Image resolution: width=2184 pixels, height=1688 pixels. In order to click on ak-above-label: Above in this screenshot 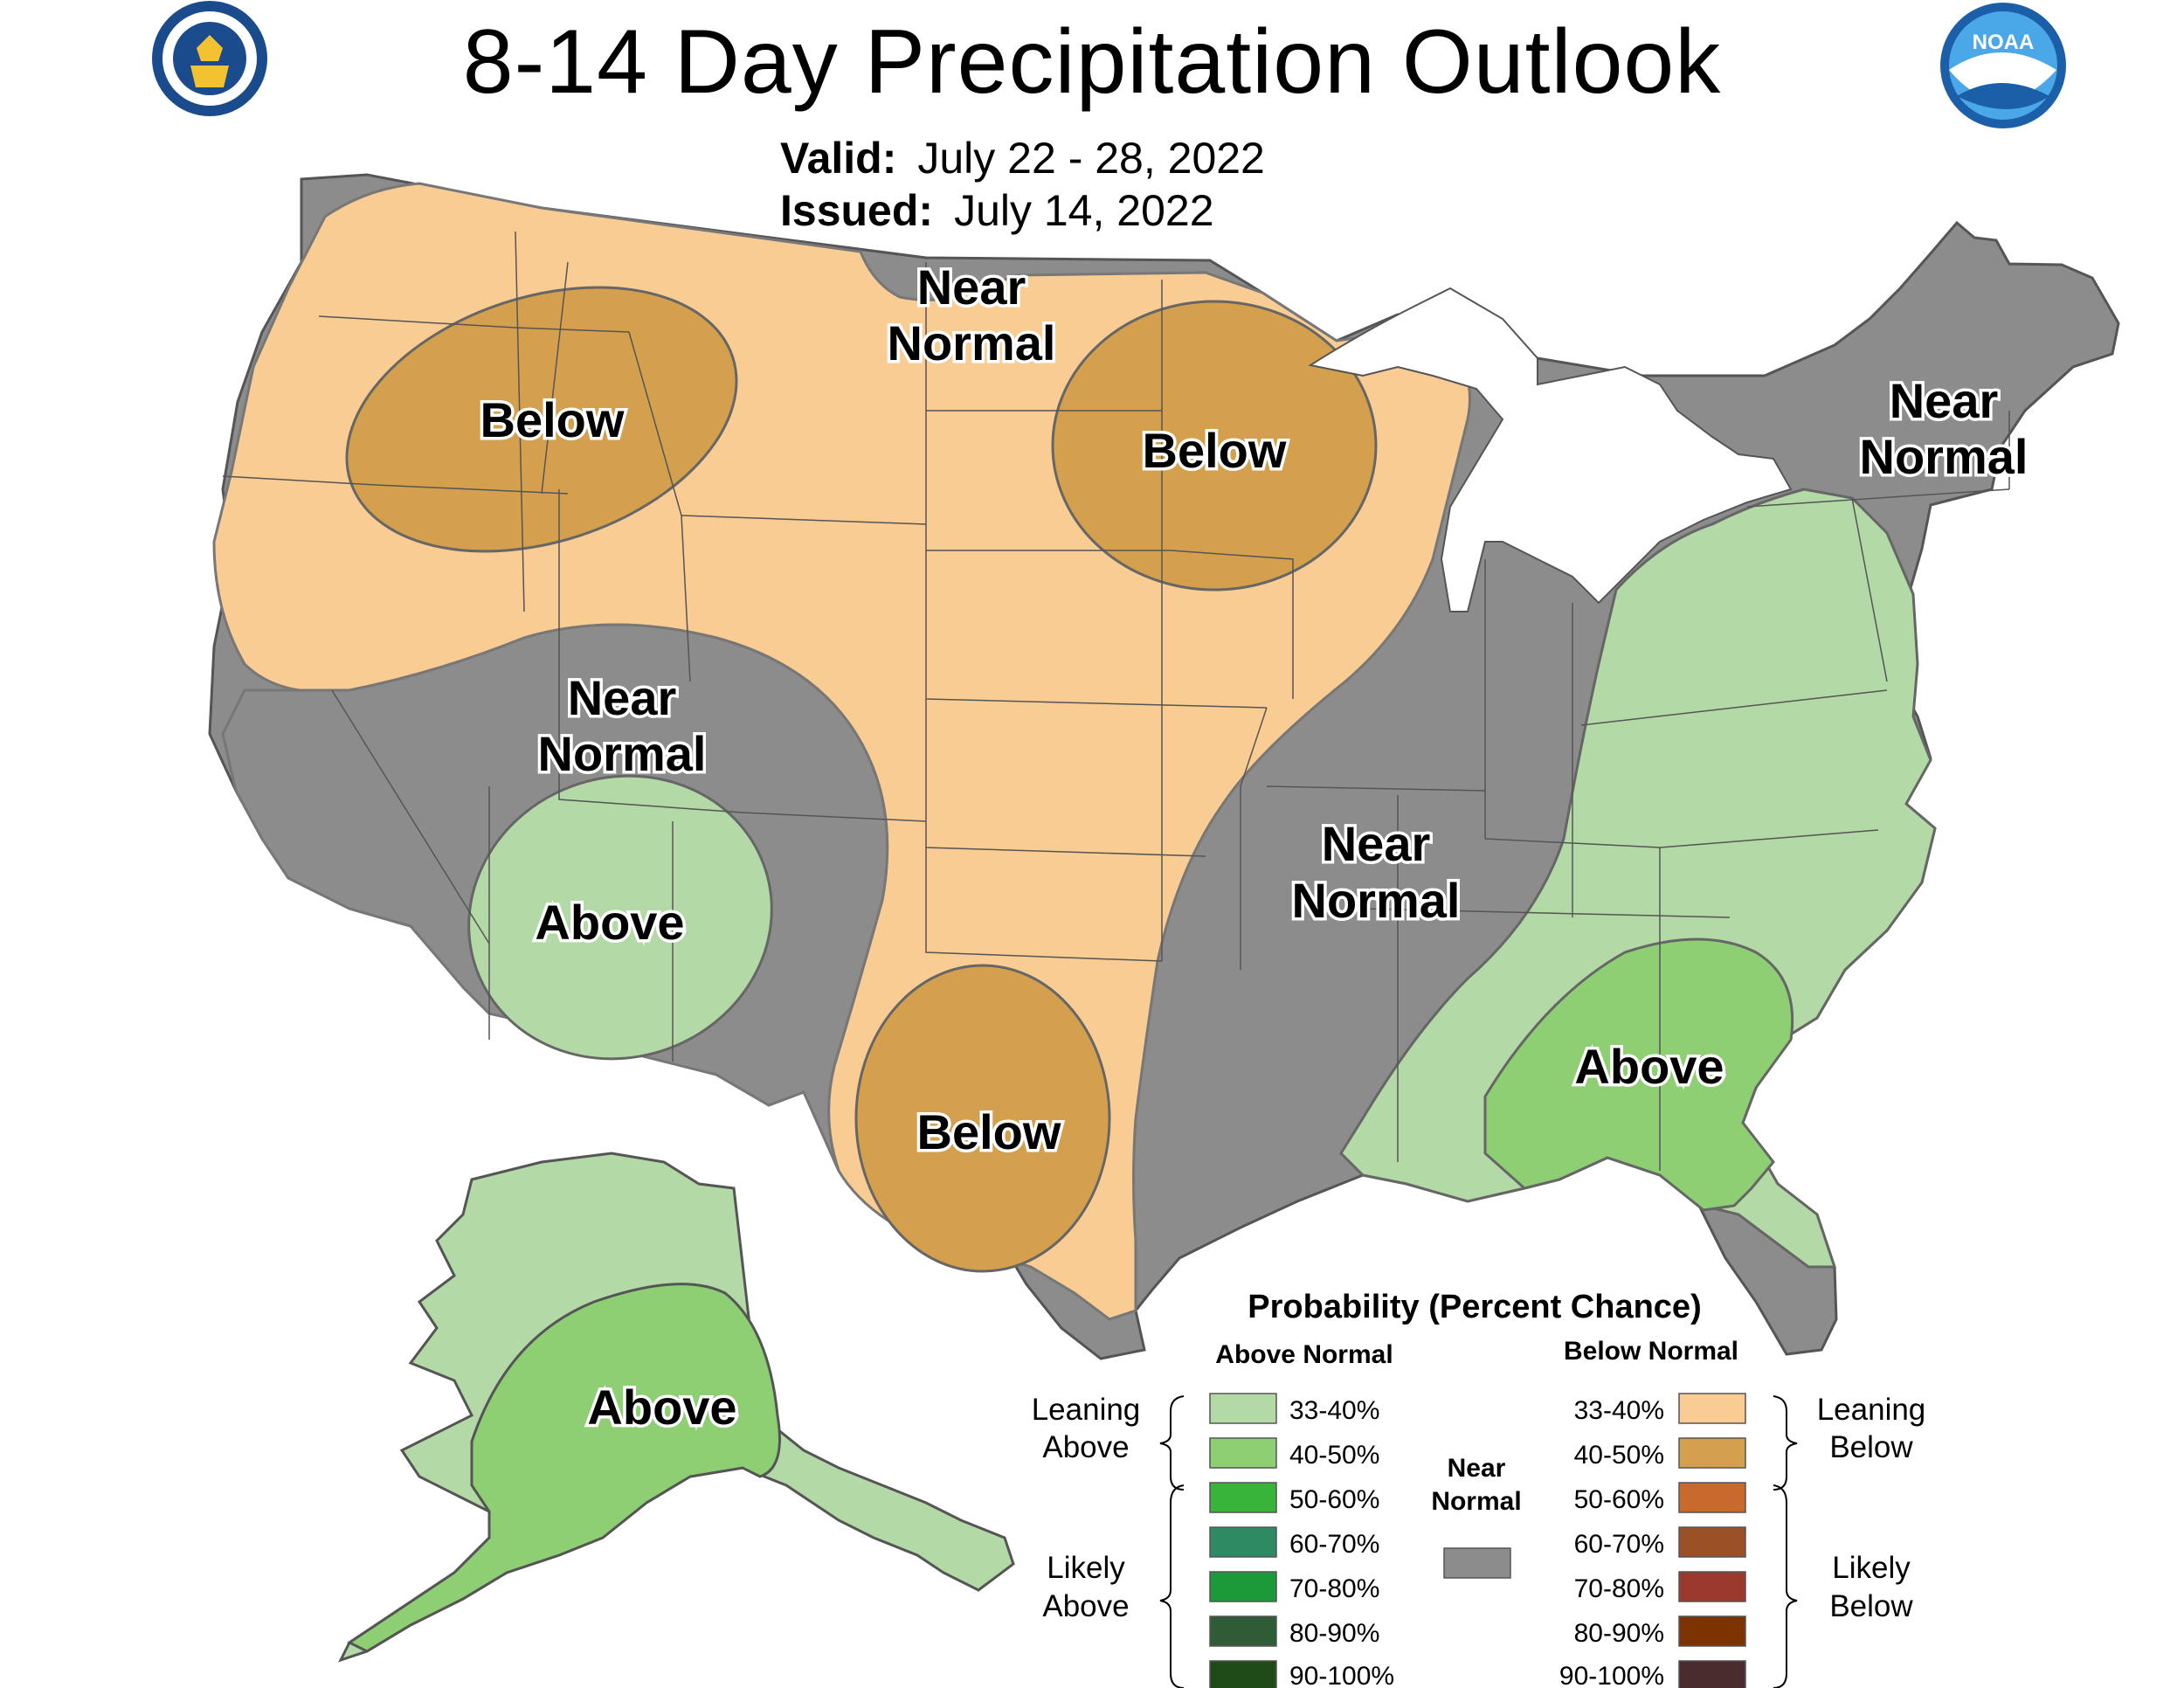, I will do `click(661, 1407)`.